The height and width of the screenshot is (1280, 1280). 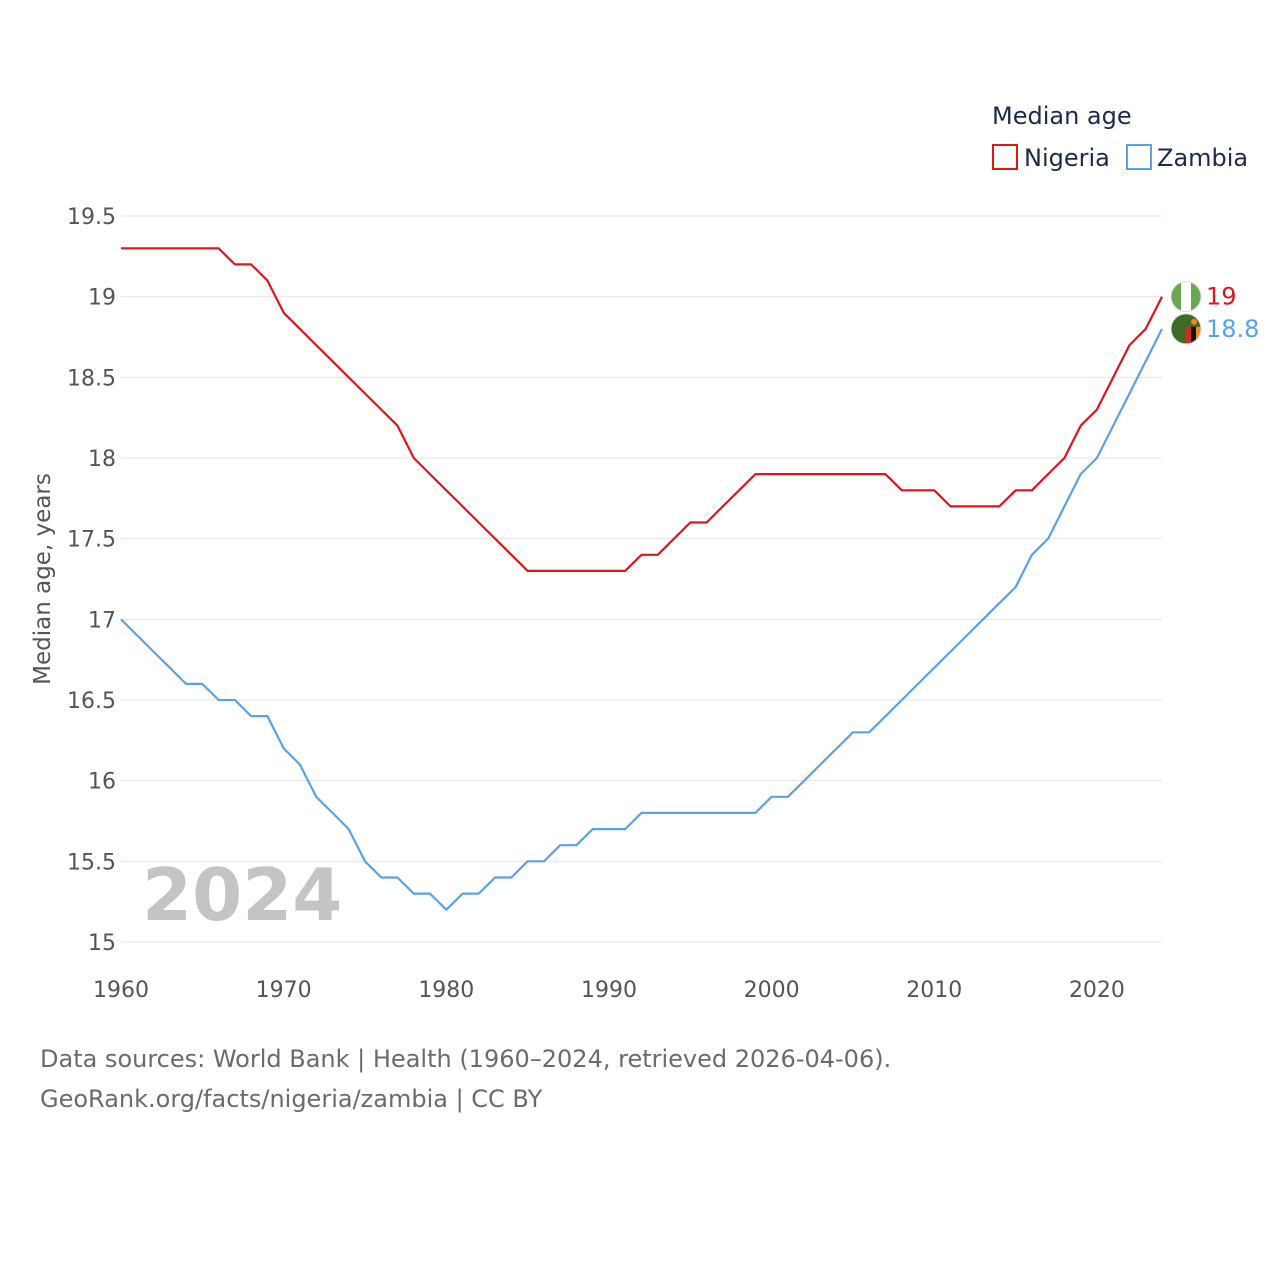 I want to click on legend: Median age Nigeria Zambia, so click(x=1120, y=137).